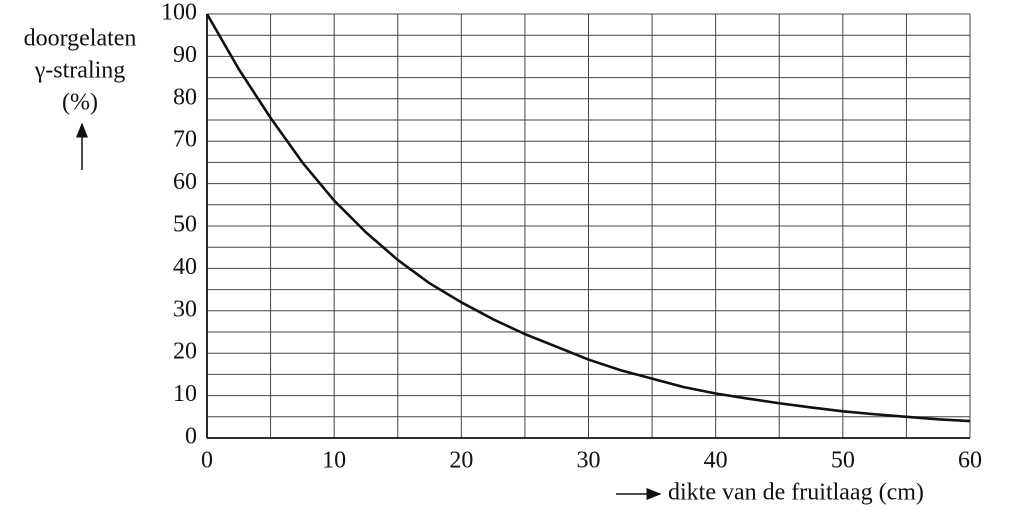  What do you see at coordinates (185, 225) in the screenshot?
I see `y-tick-label: 50` at bounding box center [185, 225].